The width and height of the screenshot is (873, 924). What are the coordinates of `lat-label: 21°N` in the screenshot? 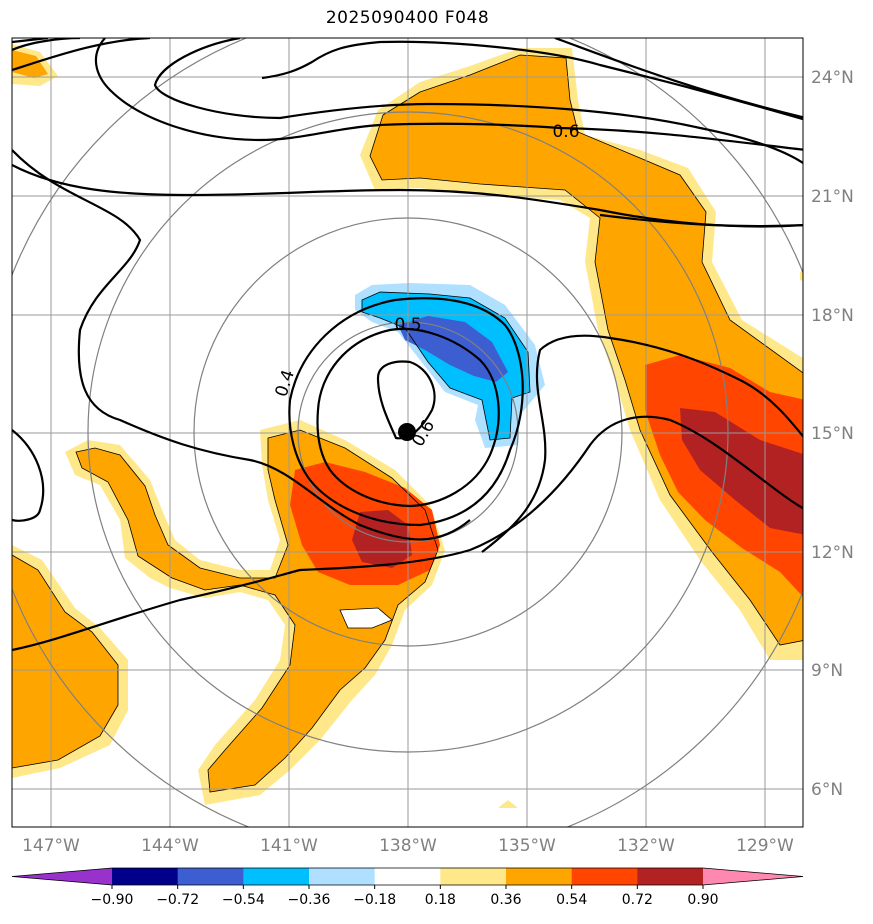 It's located at (832, 197).